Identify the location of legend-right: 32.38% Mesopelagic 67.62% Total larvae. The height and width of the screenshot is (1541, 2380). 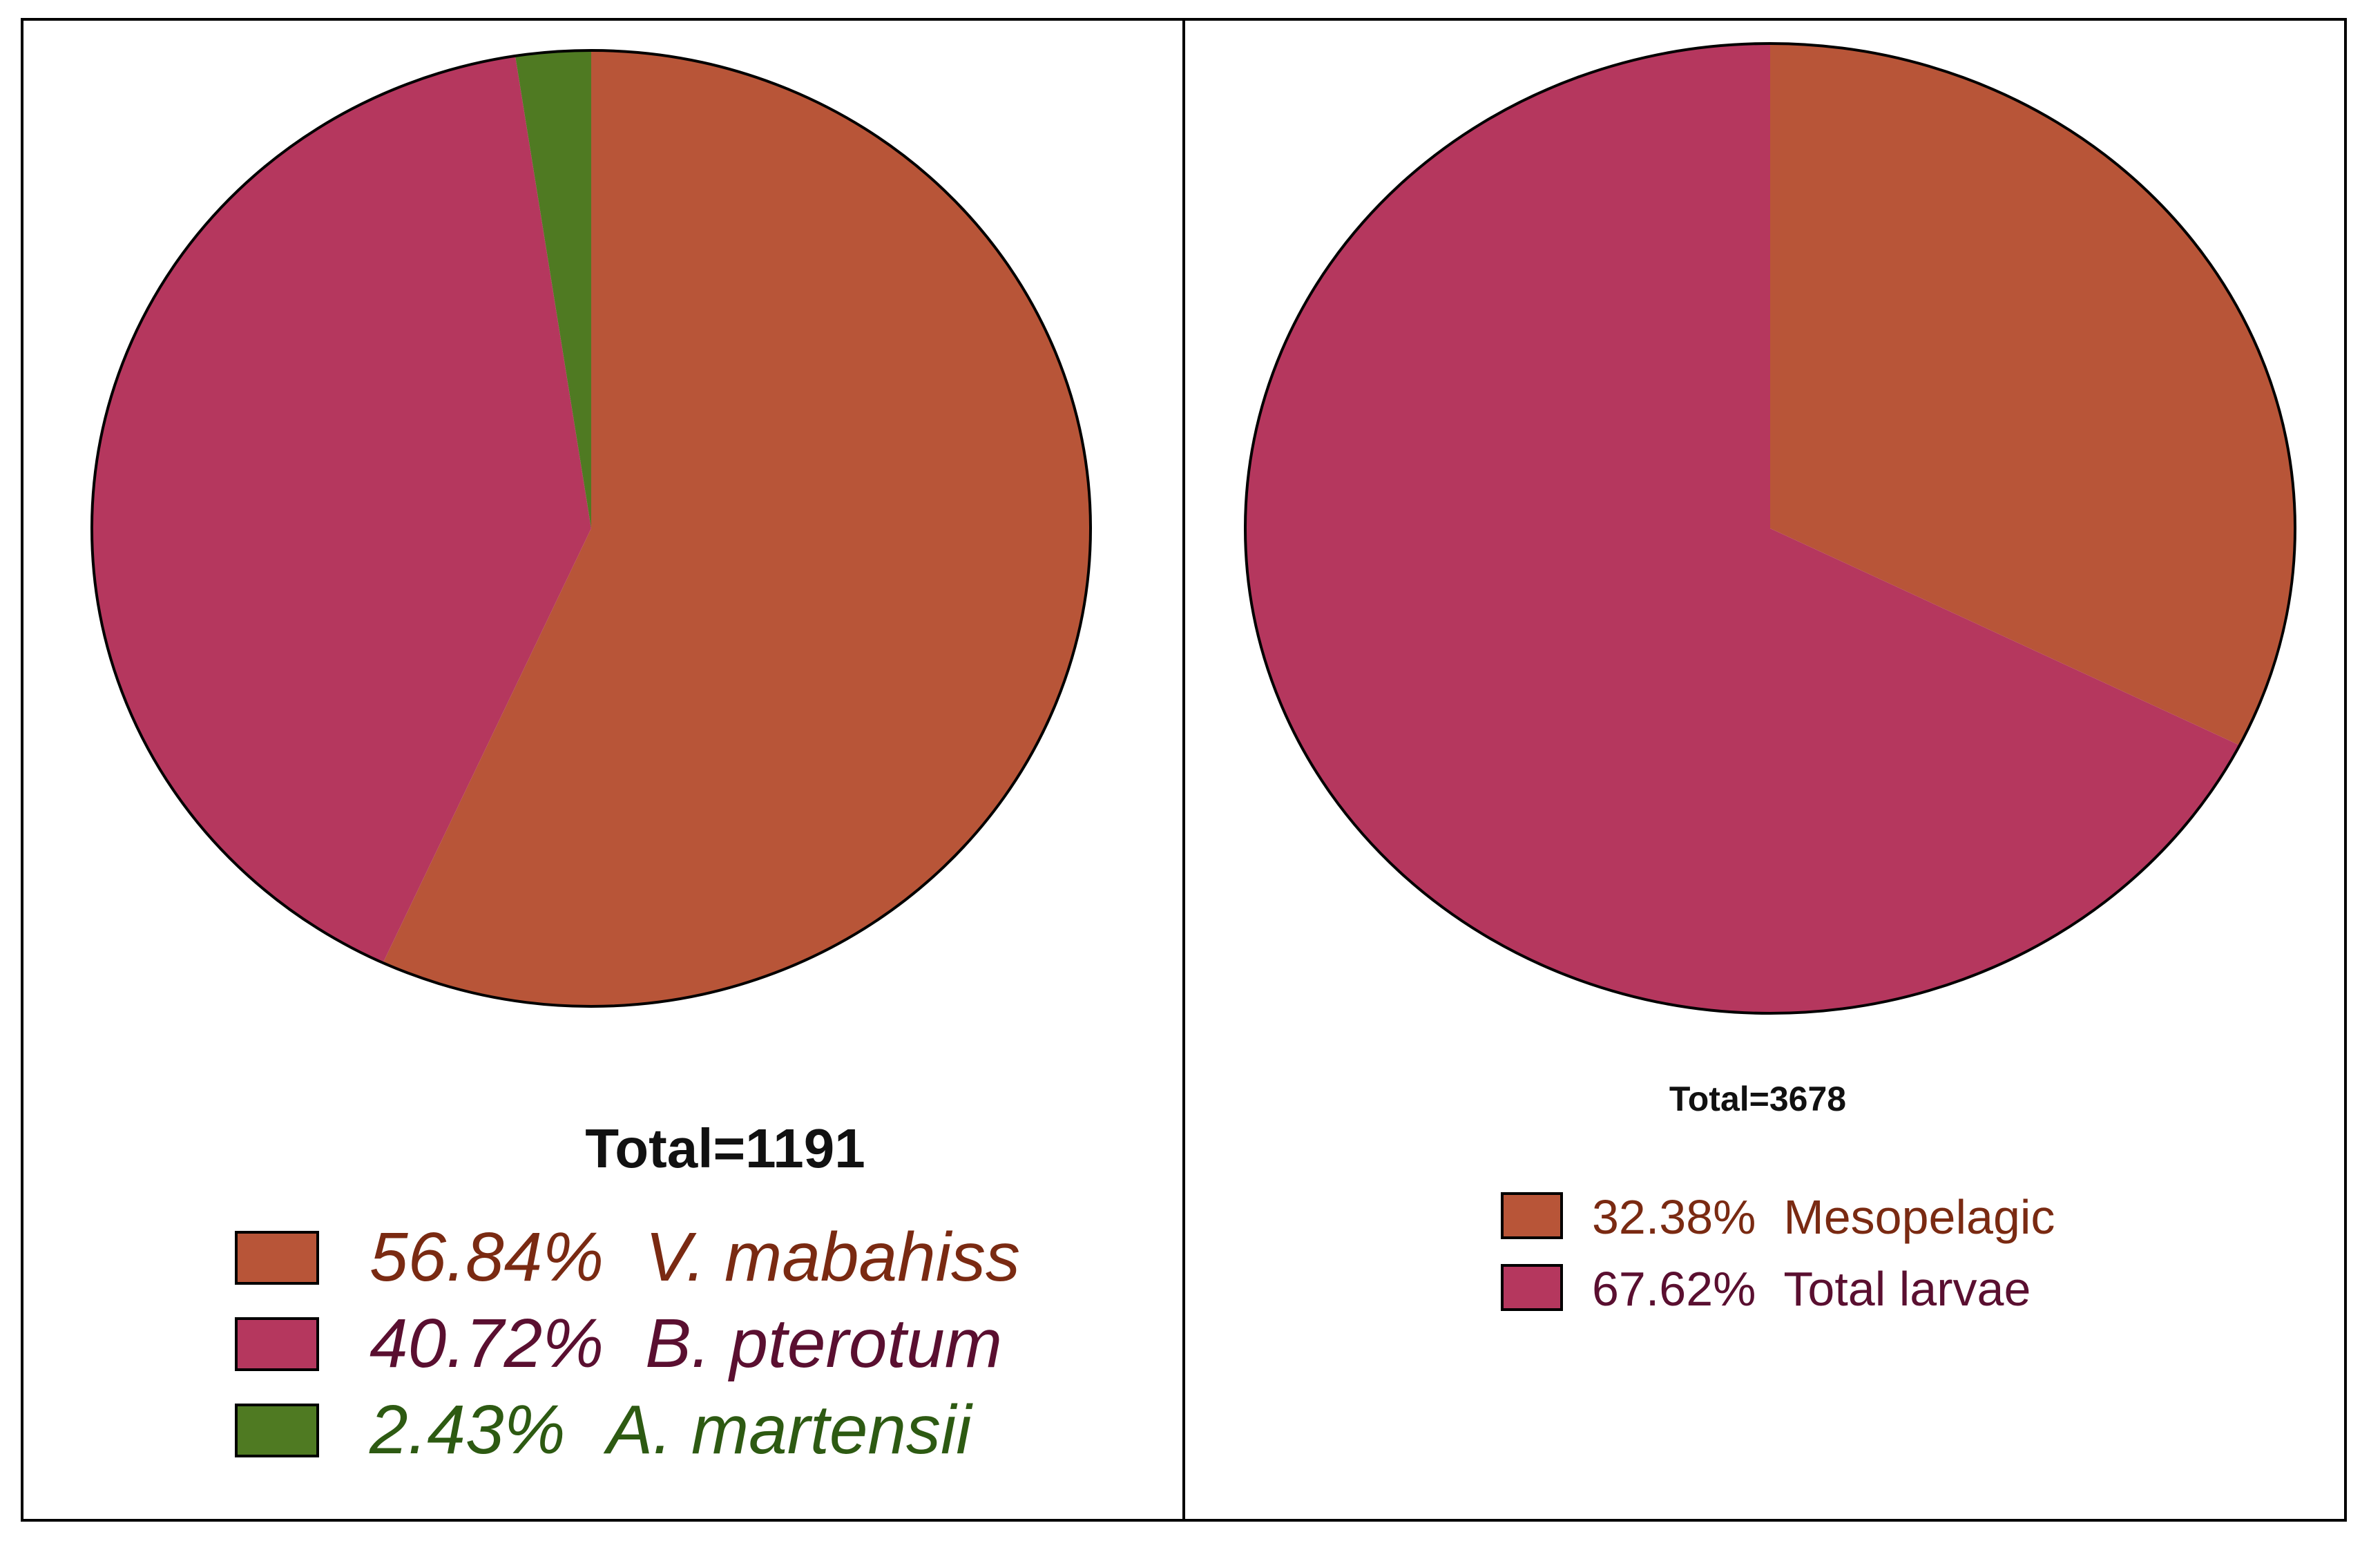
(1778, 1253).